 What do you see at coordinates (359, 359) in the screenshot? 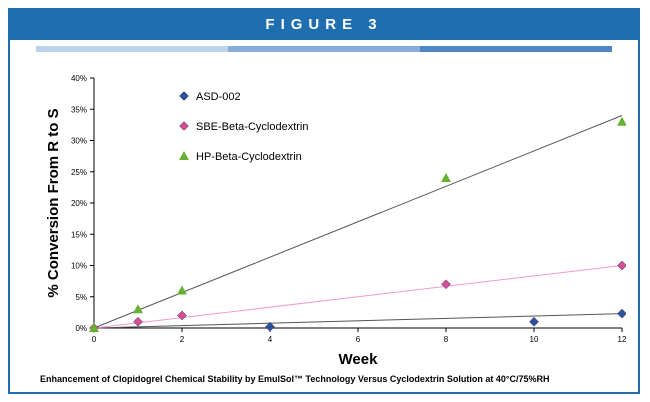
I see `x-axis-title: Week` at bounding box center [359, 359].